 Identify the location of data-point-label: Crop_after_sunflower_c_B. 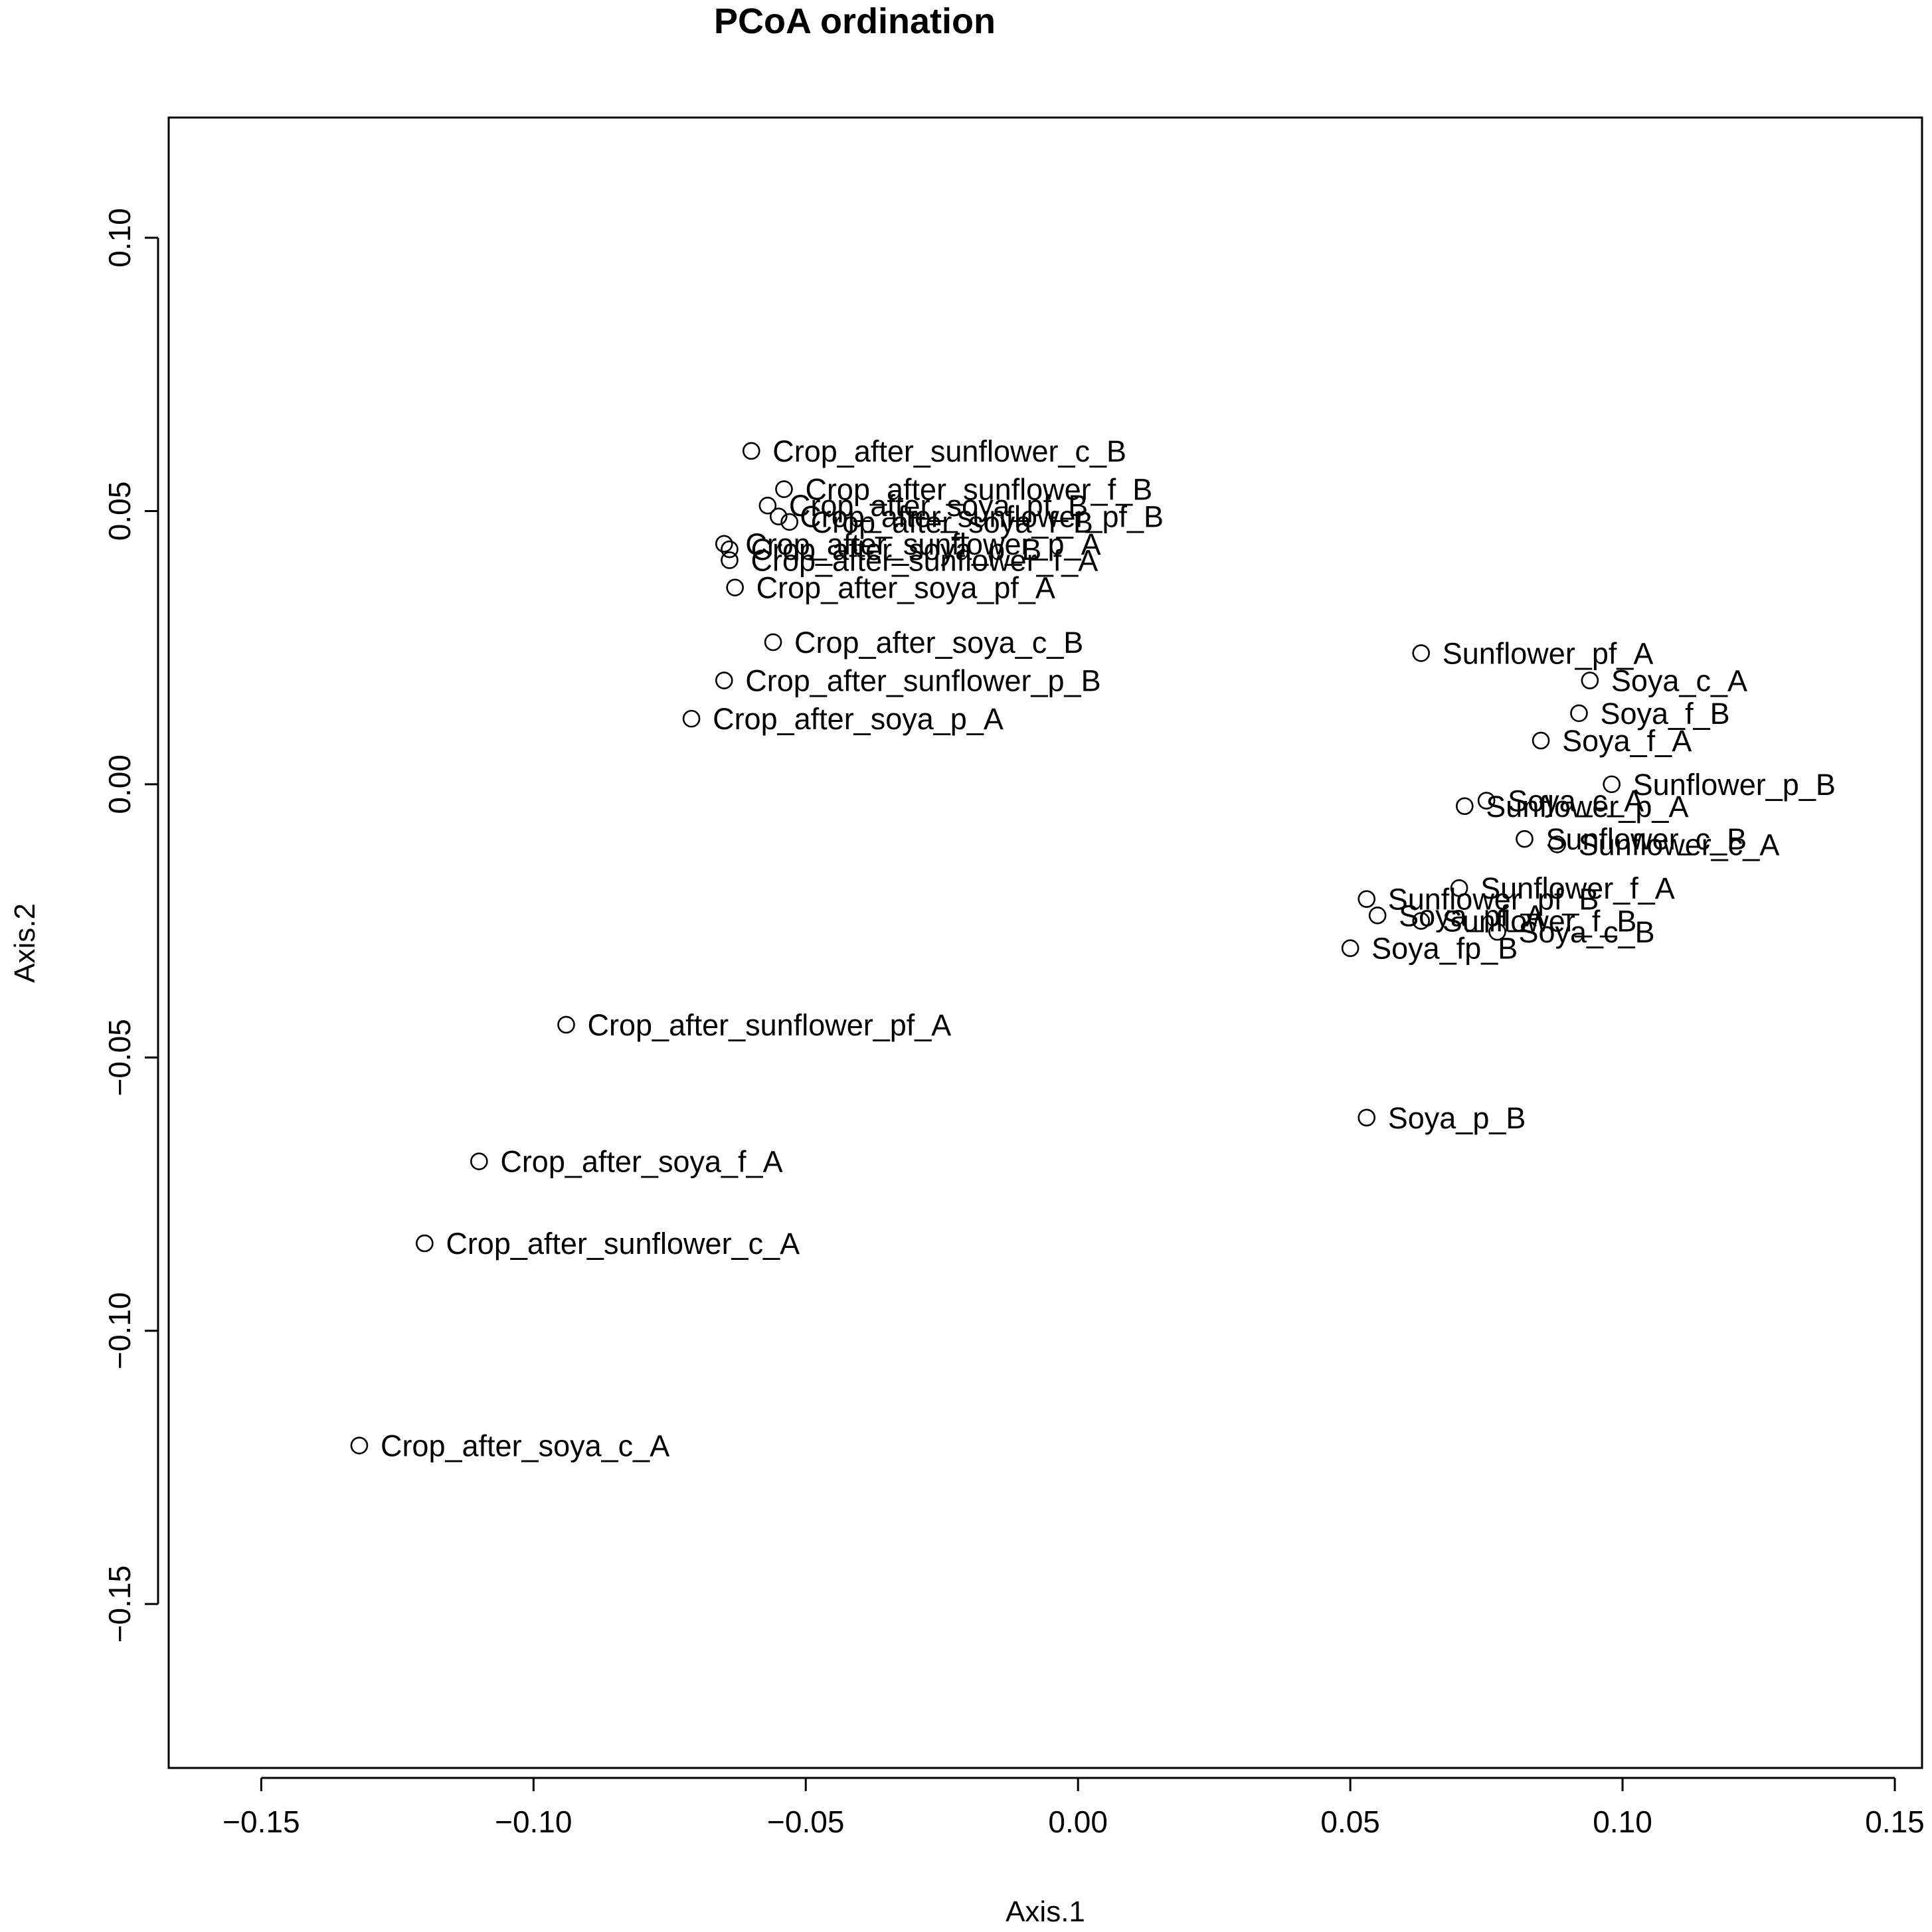
(949, 451).